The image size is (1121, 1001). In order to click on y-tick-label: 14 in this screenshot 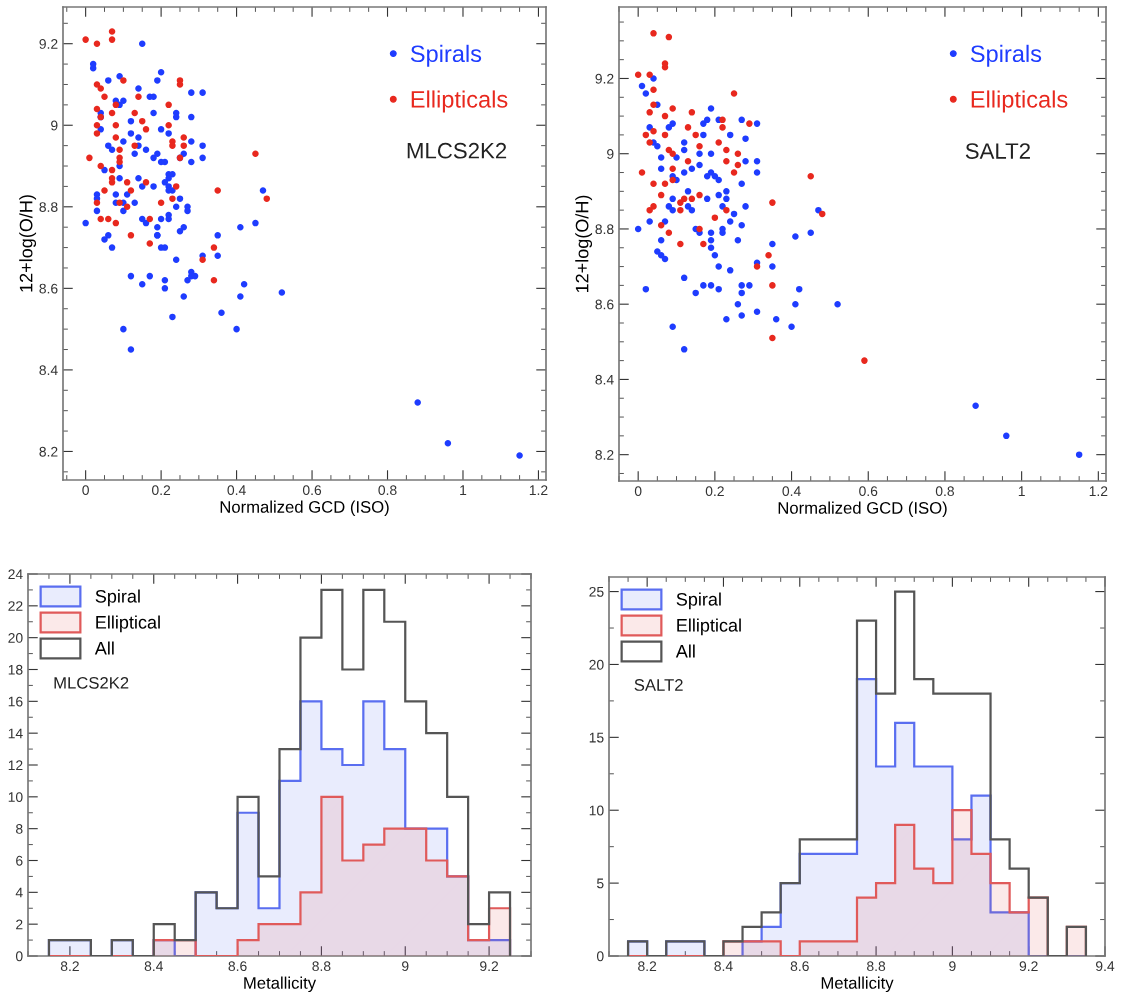, I will do `click(15, 733)`.